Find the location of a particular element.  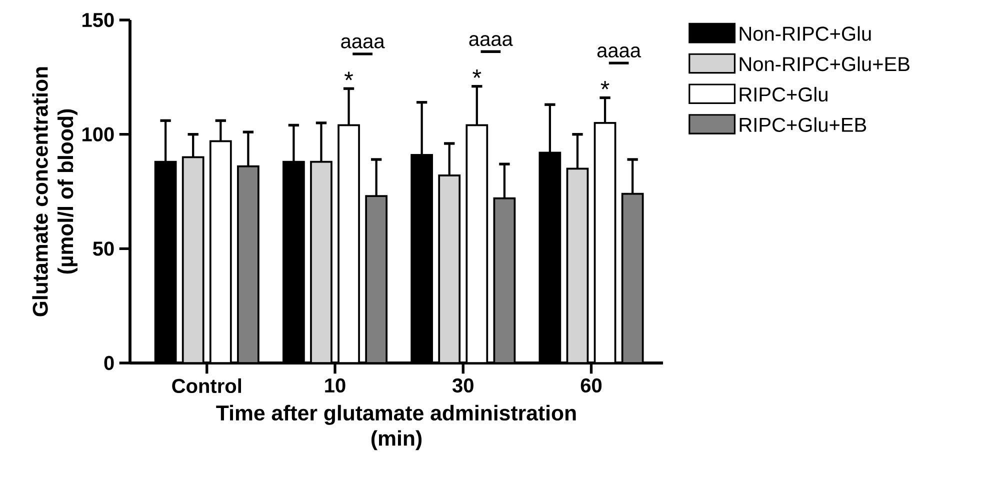

y-tick-label: 150 is located at coordinates (98, 20).